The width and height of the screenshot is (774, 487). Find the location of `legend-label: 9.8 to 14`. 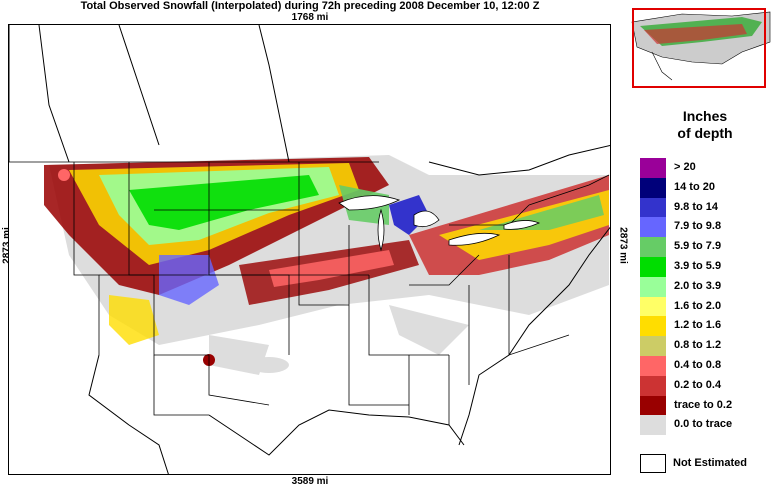

legend-label: 9.8 to 14 is located at coordinates (696, 206).